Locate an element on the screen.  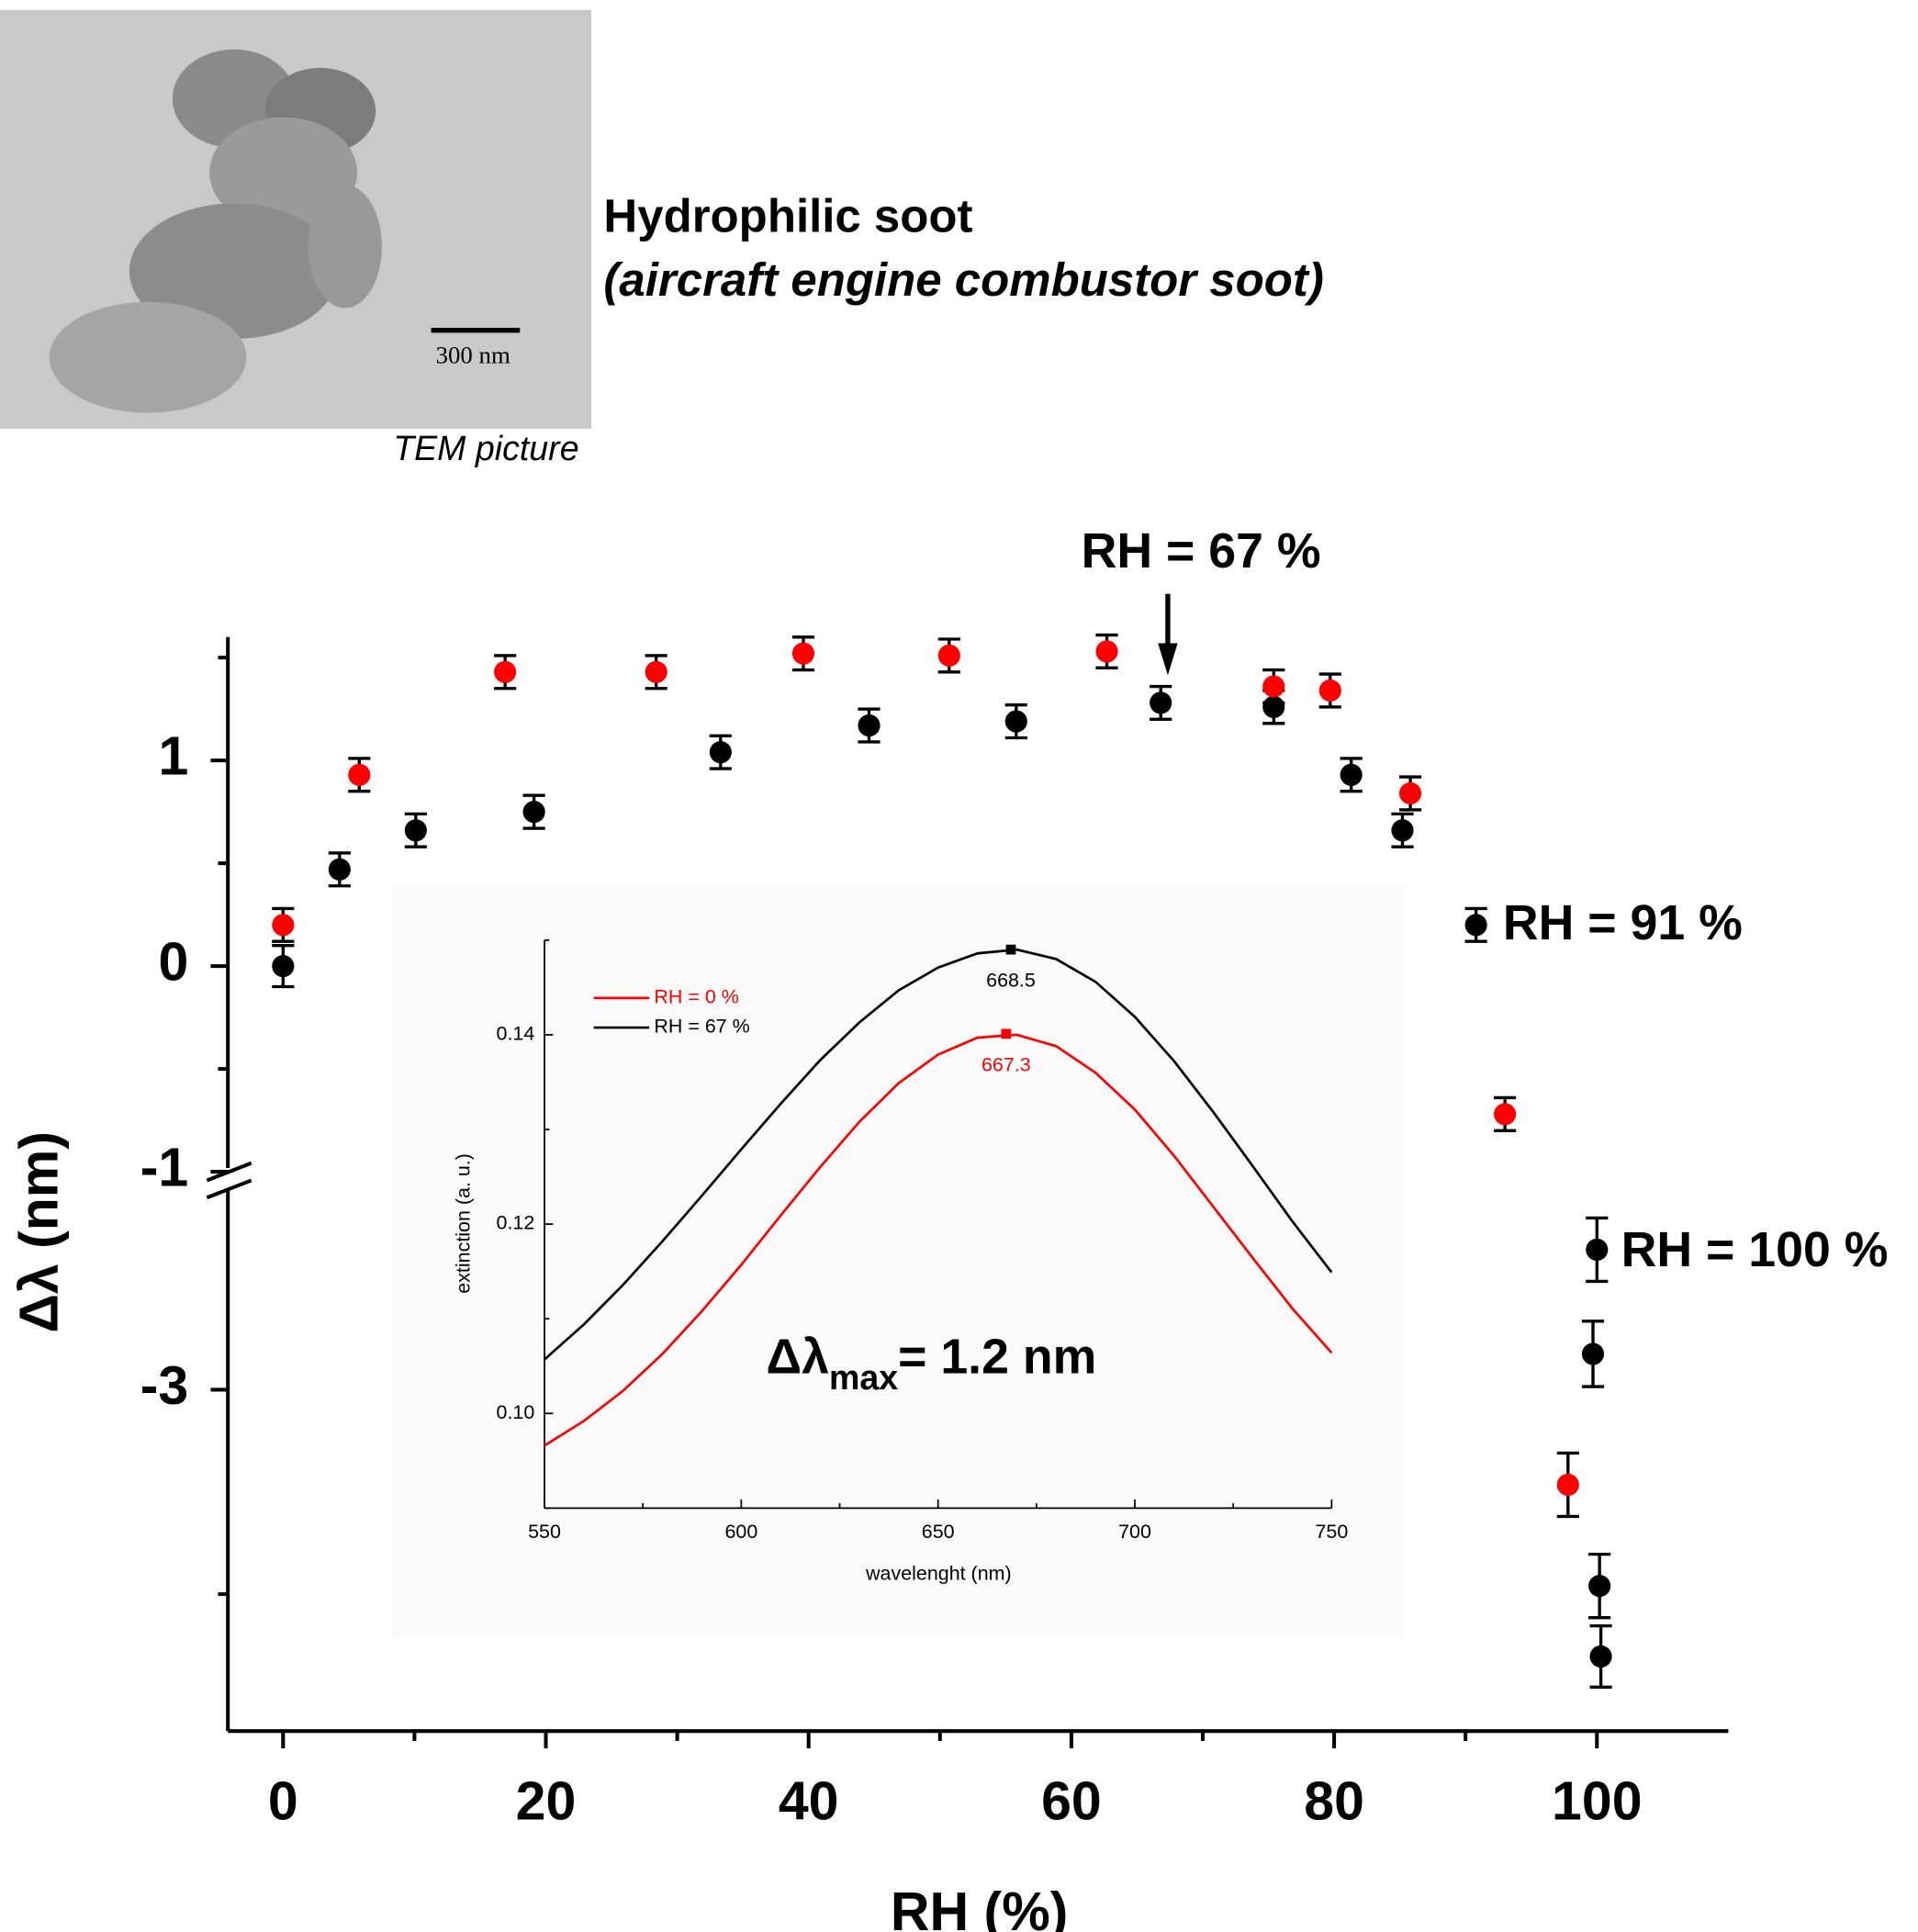
peak-label: 667.3 is located at coordinates (1006, 1064).